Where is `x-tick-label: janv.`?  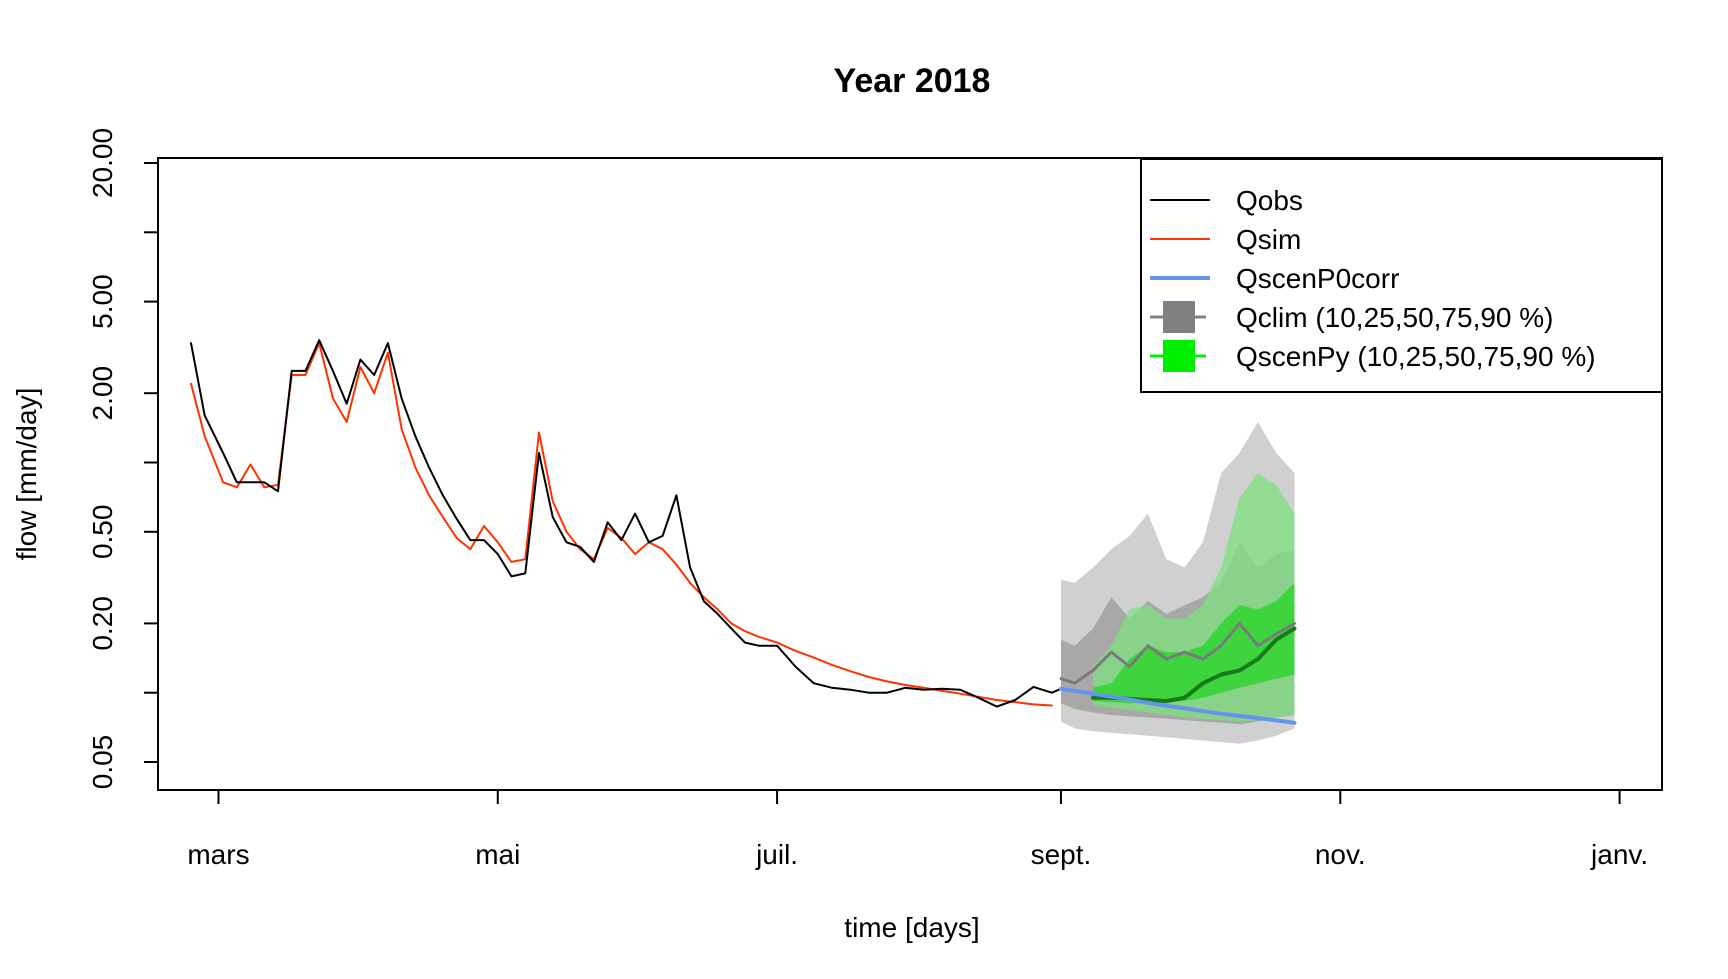
x-tick-label: janv. is located at coordinates (1619, 854).